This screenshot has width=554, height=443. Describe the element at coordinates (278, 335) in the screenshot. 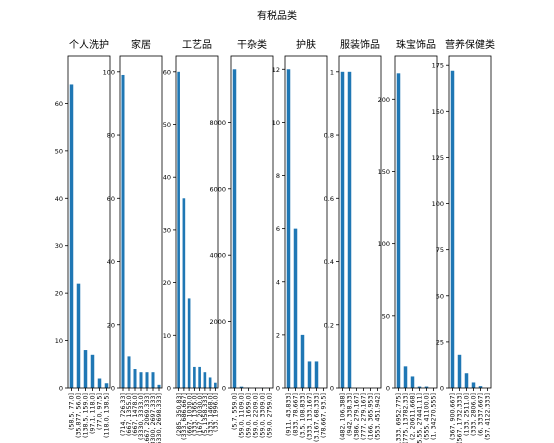

I see `ytick-label-4-1: 2` at that location.